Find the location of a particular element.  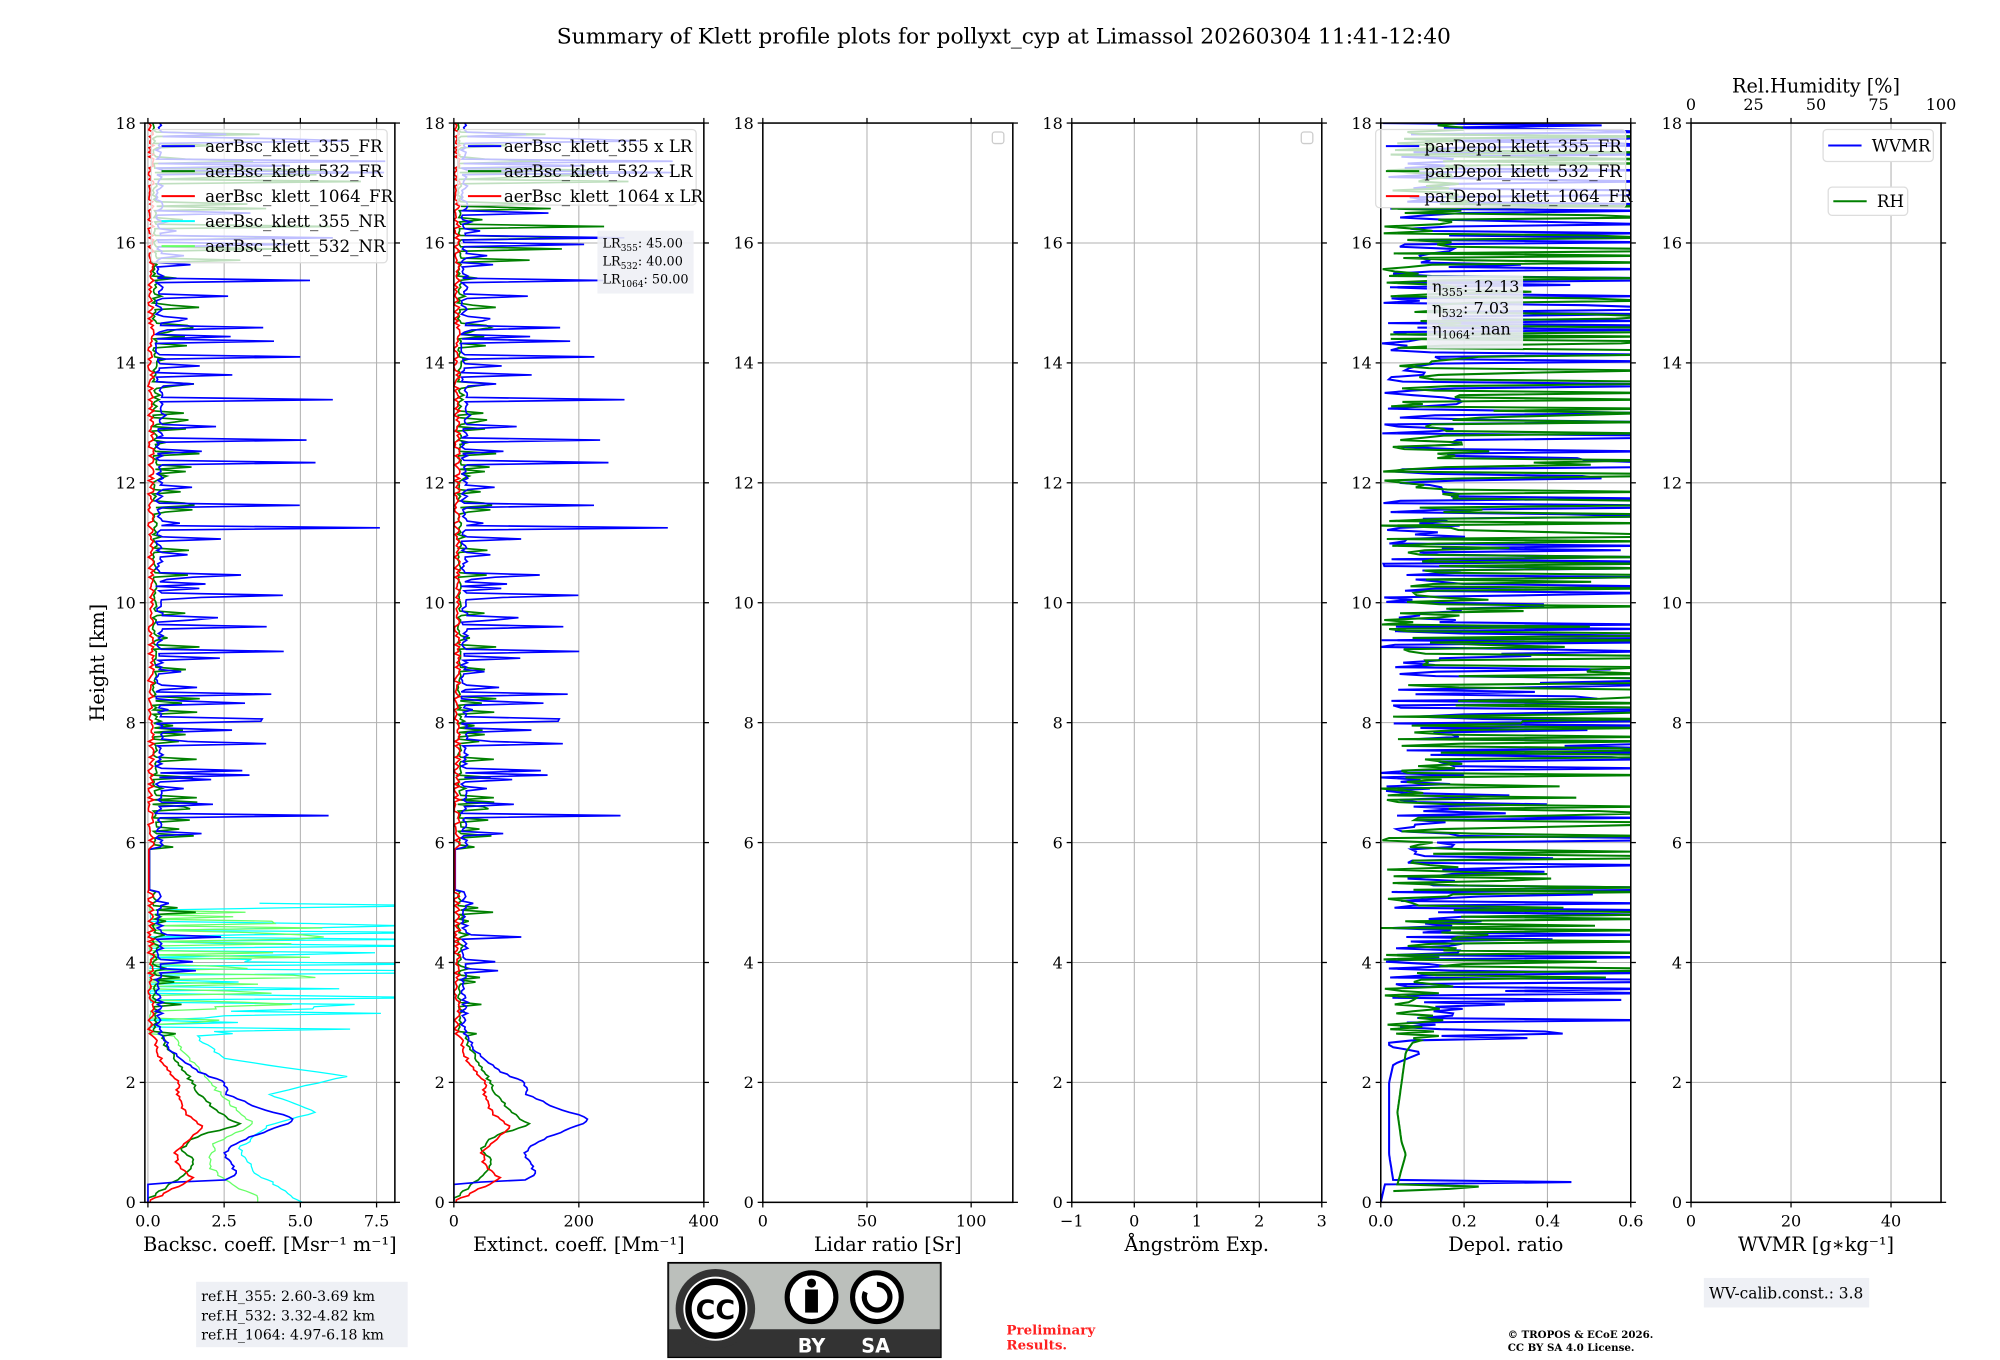

copyright-line-2: CC BY SA 4.0 License. is located at coordinates (1571, 1348).